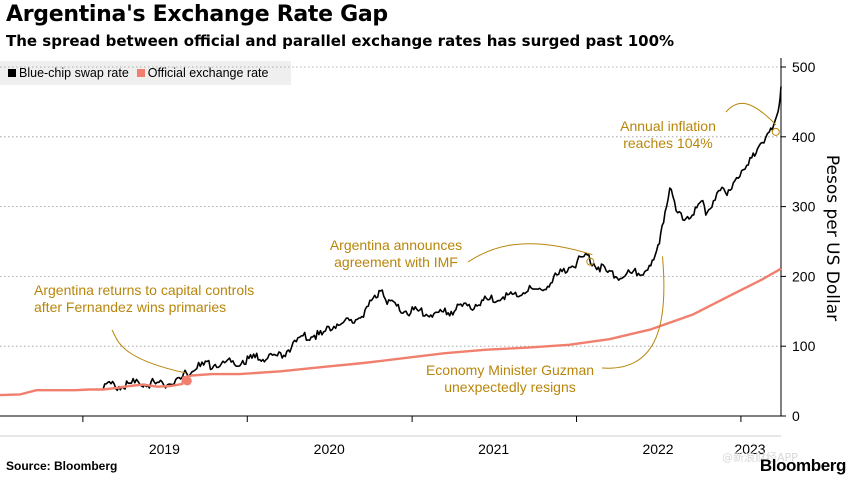 The width and height of the screenshot is (854, 488). I want to click on x-tick-label-2023: 2023, so click(749, 449).